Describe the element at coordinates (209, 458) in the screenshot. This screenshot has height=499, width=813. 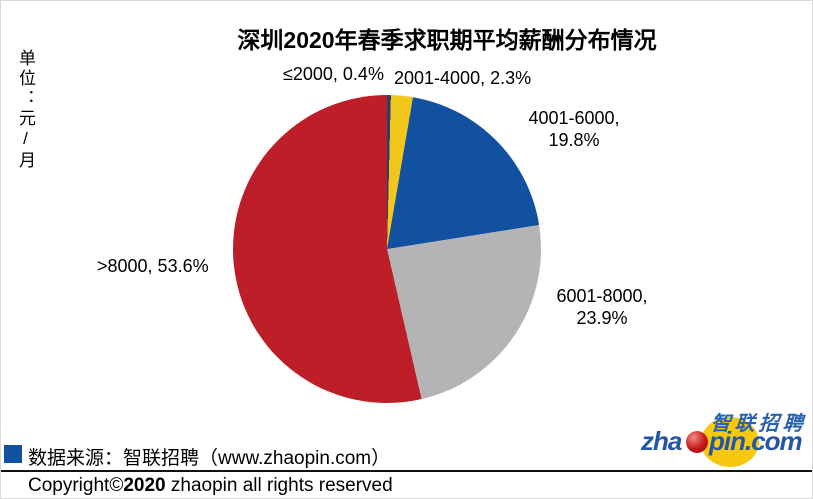
I see `data-source-text: 数据来源：智联招聘（www.zhaopin.com）` at that location.